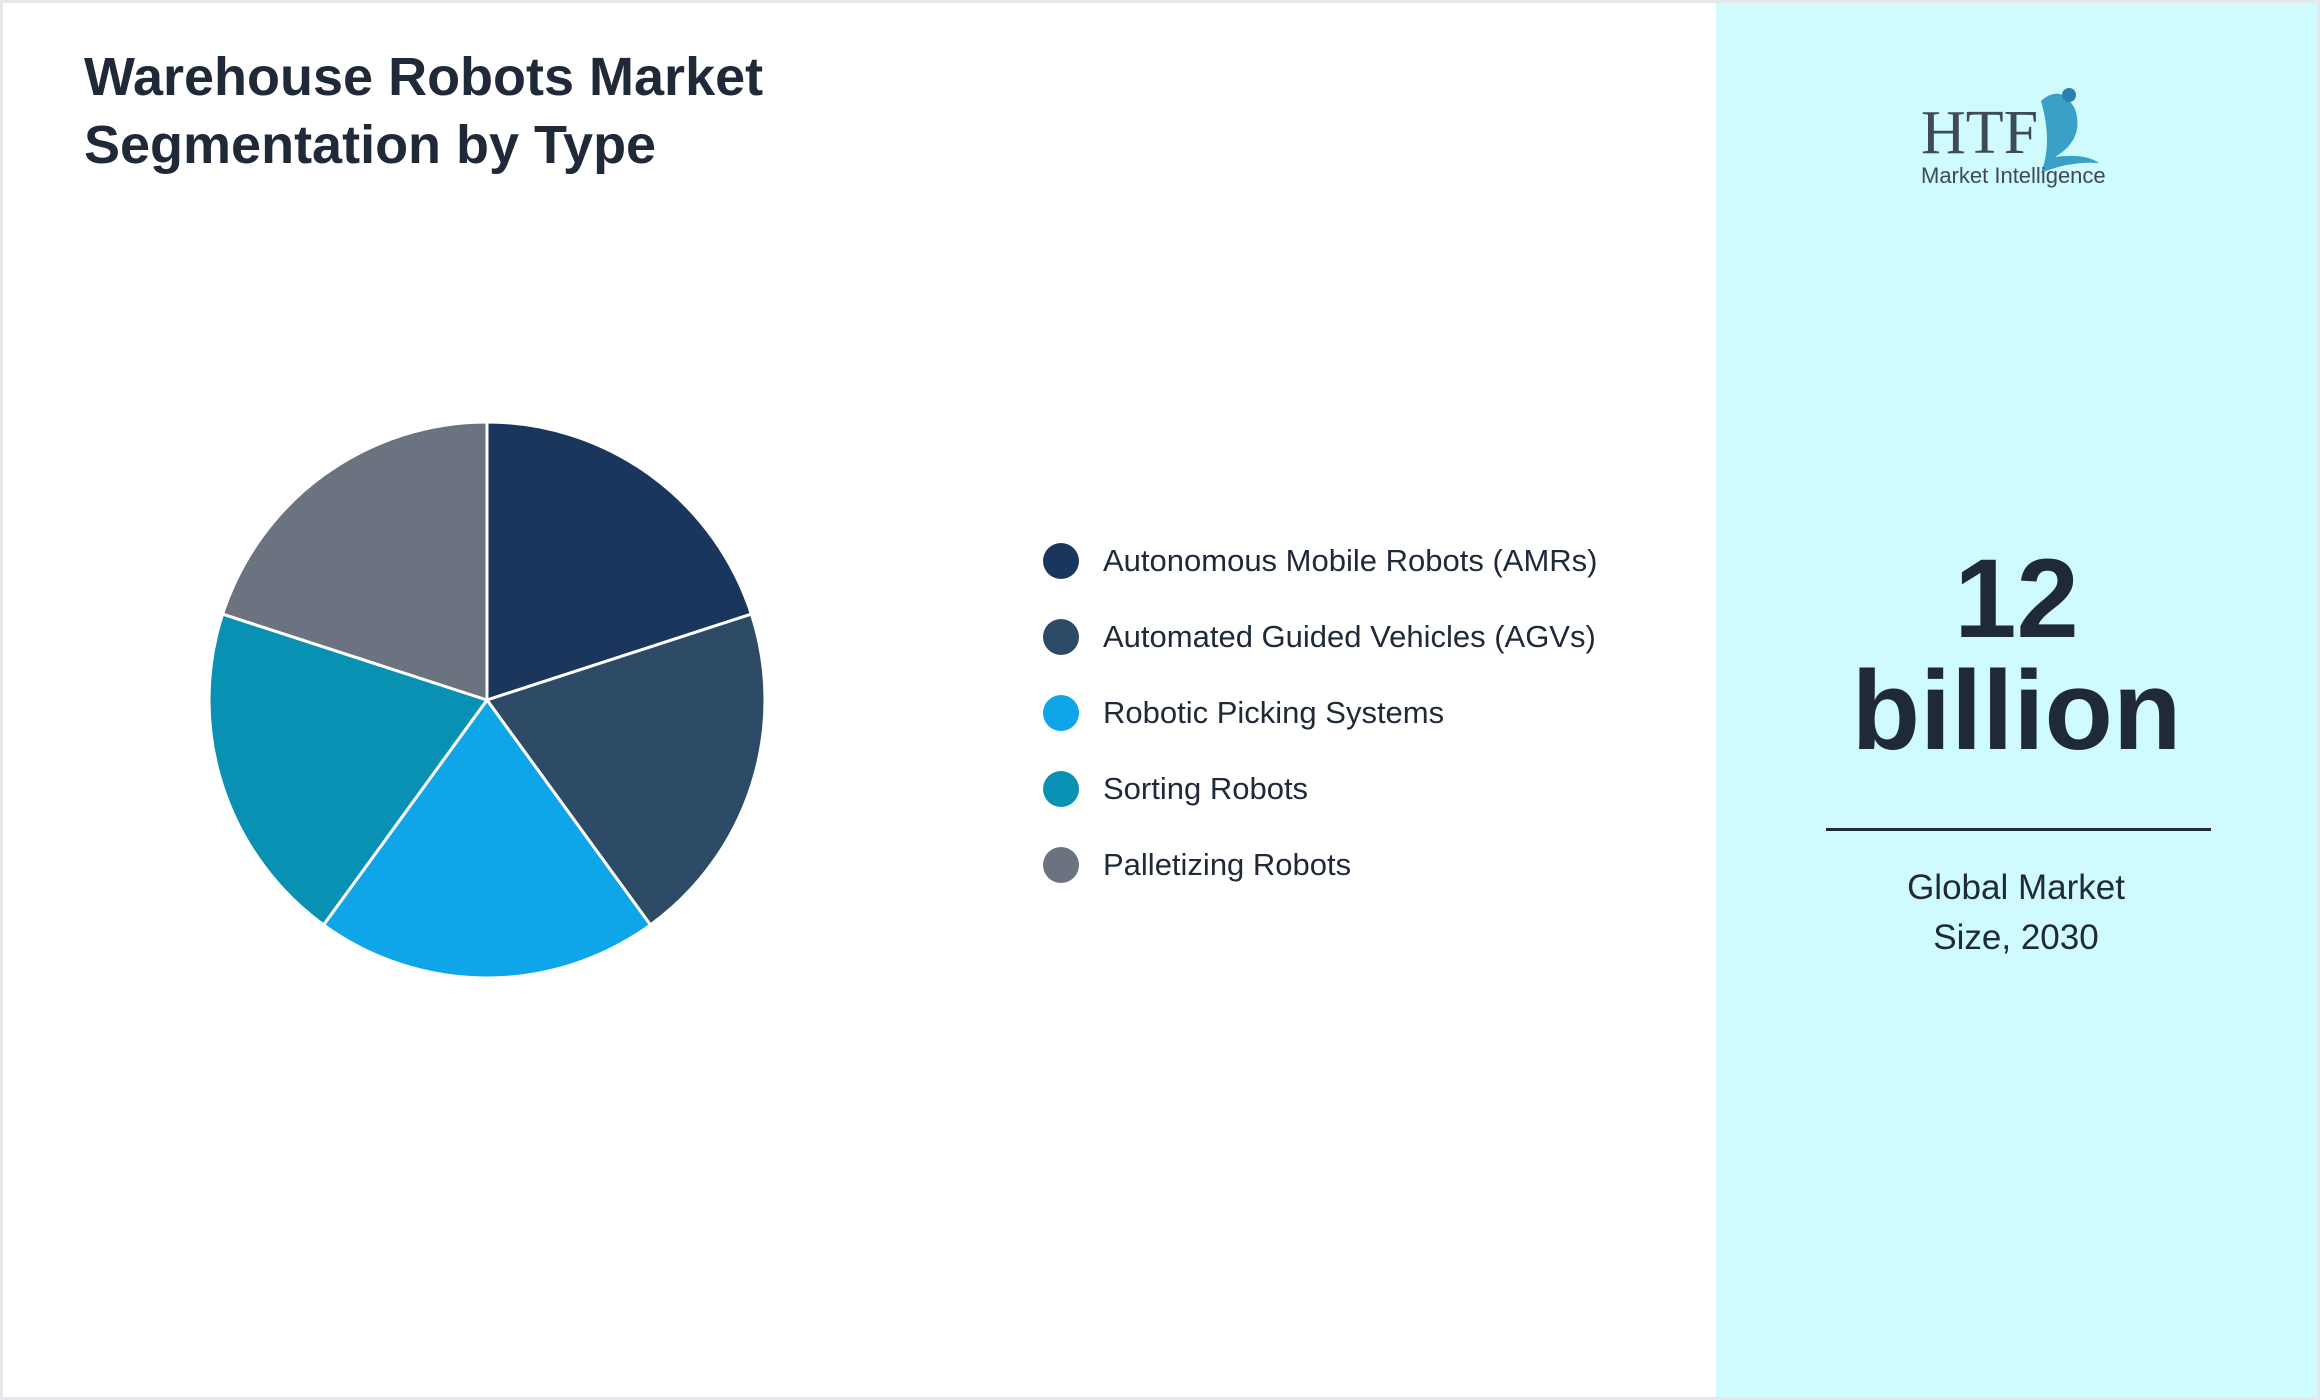  I want to click on logo: HTF Market Intelligence, so click(2013, 138).